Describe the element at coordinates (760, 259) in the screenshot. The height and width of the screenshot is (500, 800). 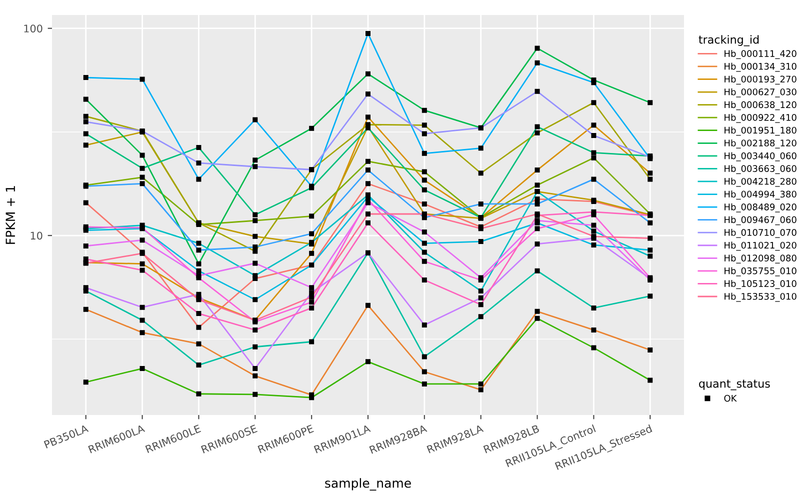
I see `legend-label: Hb_012098_080` at that location.